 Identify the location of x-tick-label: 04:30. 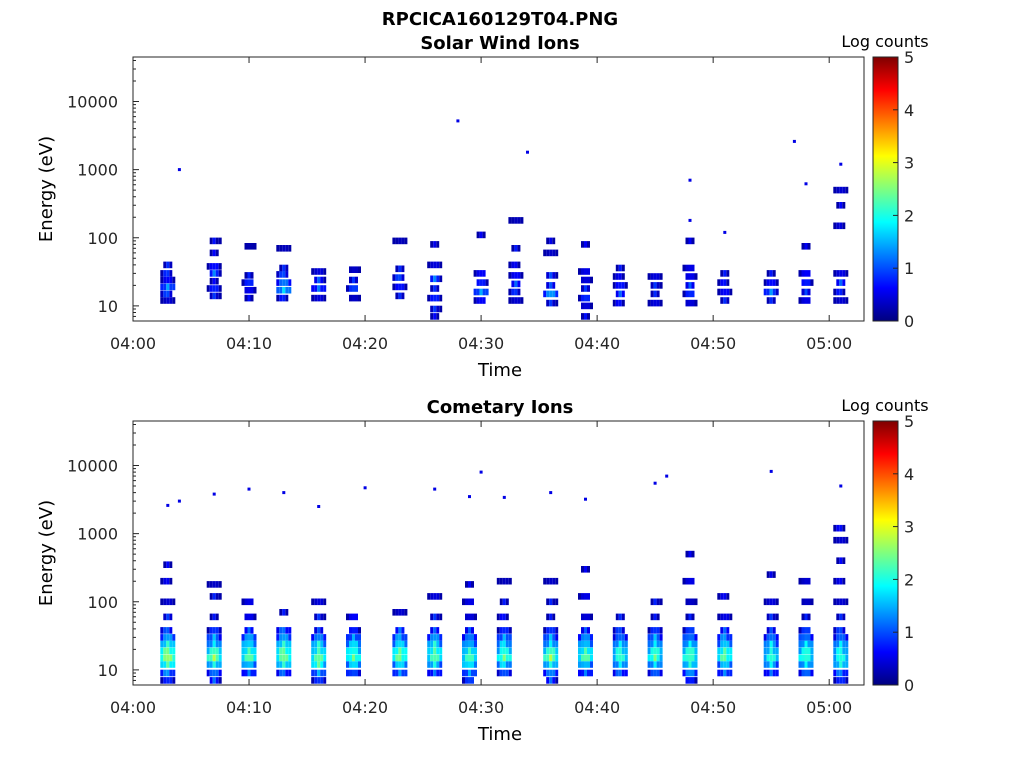
(481, 707).